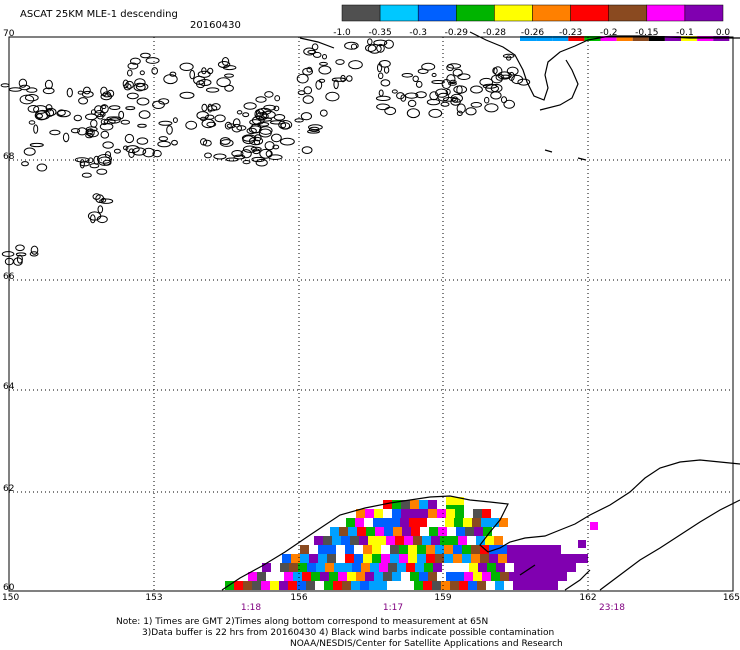 The width and height of the screenshot is (740, 650). What do you see at coordinates (609, 33) in the screenshot?
I see `legend-label: -0.2` at bounding box center [609, 33].